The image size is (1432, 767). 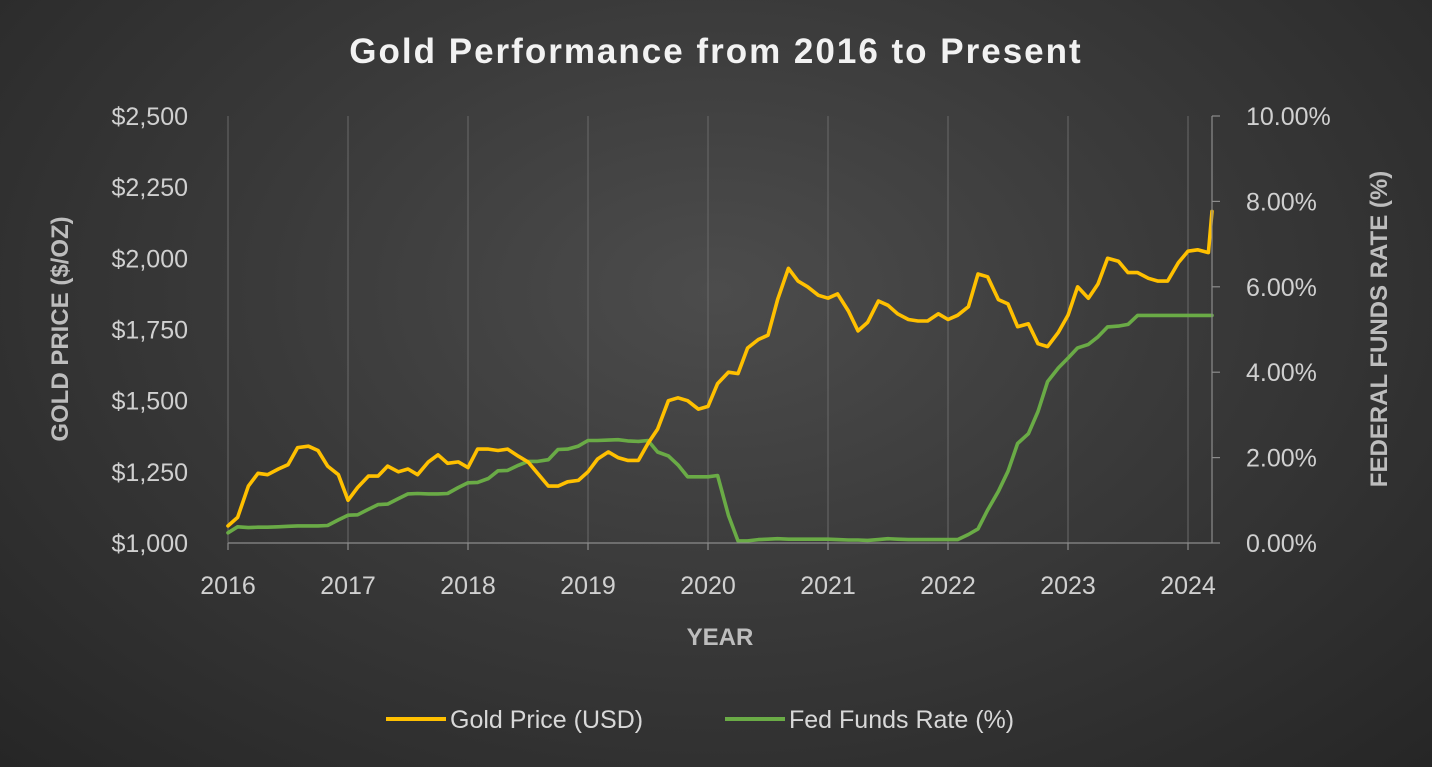 What do you see at coordinates (720, 637) in the screenshot?
I see `x-axis-title: YEAR` at bounding box center [720, 637].